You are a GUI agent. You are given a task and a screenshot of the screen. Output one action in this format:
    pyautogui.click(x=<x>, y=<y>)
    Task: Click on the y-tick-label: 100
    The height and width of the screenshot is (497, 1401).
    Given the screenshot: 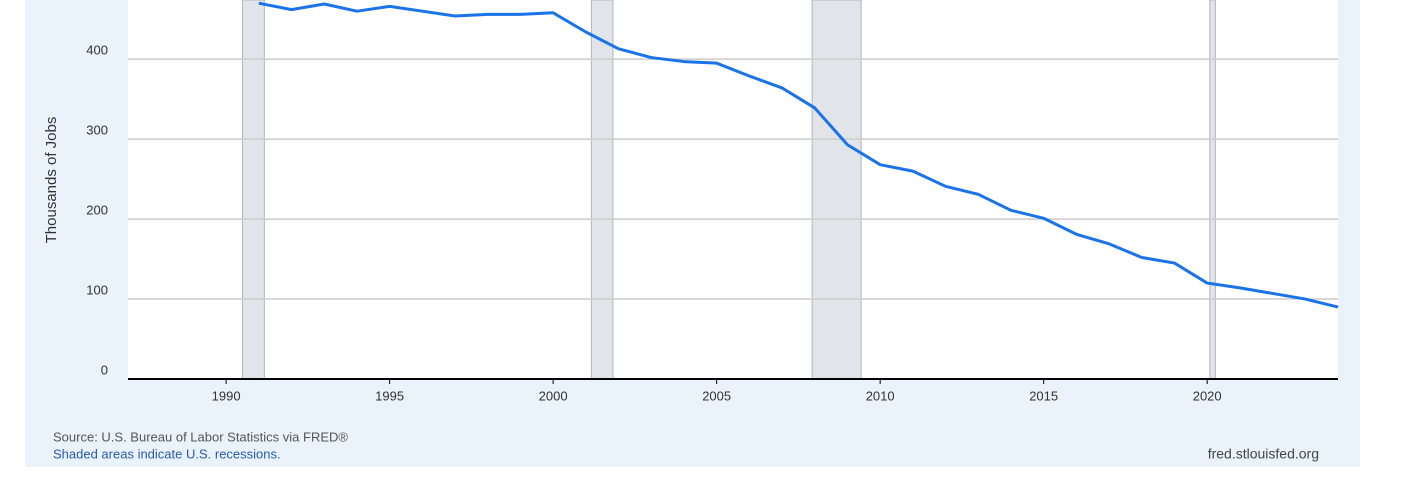 What is the action you would take?
    pyautogui.click(x=97, y=289)
    